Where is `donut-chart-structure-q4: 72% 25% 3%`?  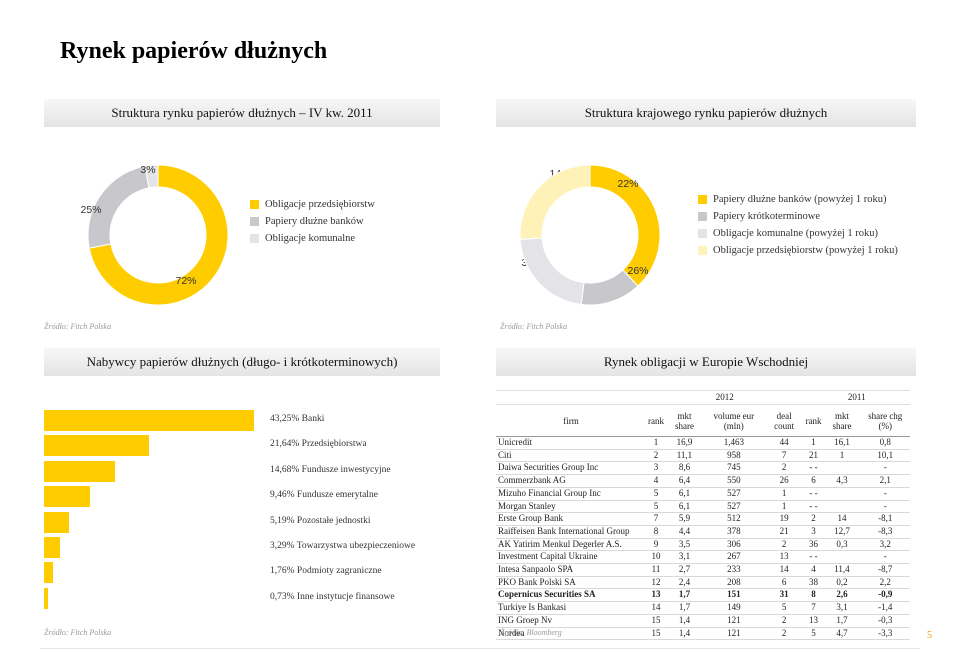 donut-chart-structure-q4: 72% 25% 3% is located at coordinates (154, 235).